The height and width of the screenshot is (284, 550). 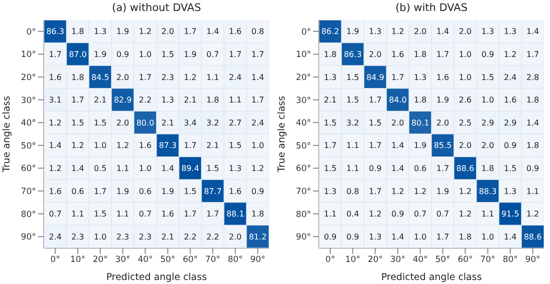 What do you see at coordinates (330, 31) in the screenshot?
I see `data-label: 86.2` at bounding box center [330, 31].